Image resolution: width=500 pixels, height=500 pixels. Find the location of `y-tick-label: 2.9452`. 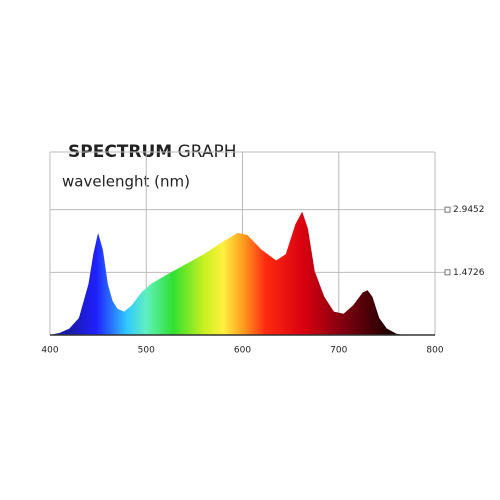

y-tick-label: 2.9452 is located at coordinates (469, 210).